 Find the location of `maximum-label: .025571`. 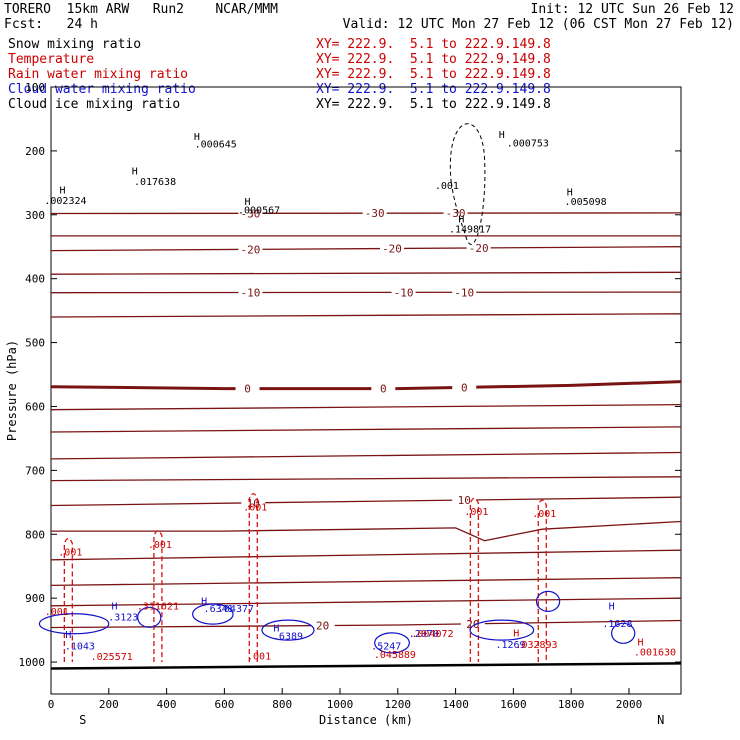

maximum-label: .025571 is located at coordinates (112, 657).